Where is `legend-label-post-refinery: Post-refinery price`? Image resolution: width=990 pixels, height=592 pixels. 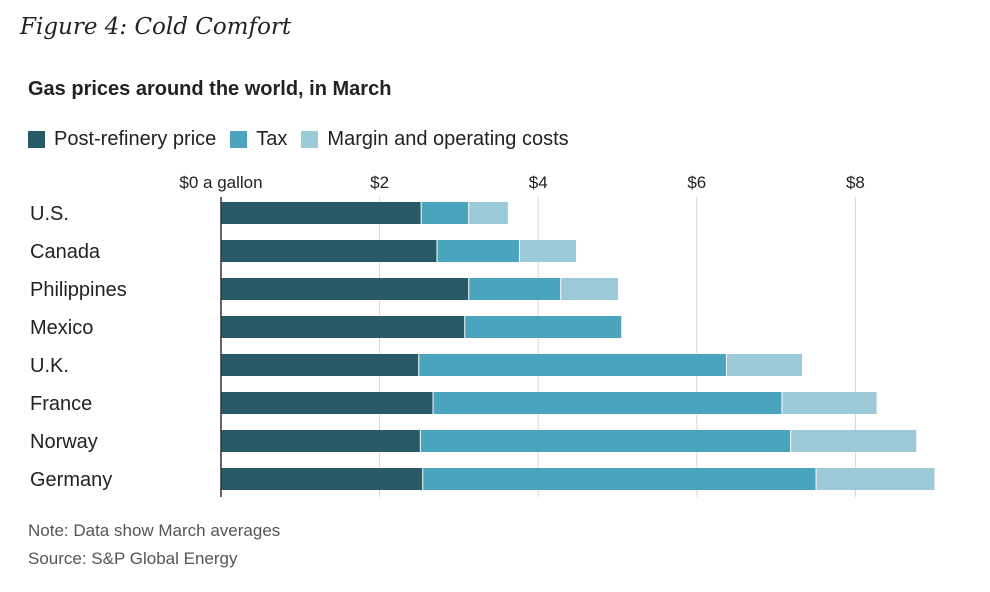 legend-label-post-refinery: Post-refinery price is located at coordinates (135, 139).